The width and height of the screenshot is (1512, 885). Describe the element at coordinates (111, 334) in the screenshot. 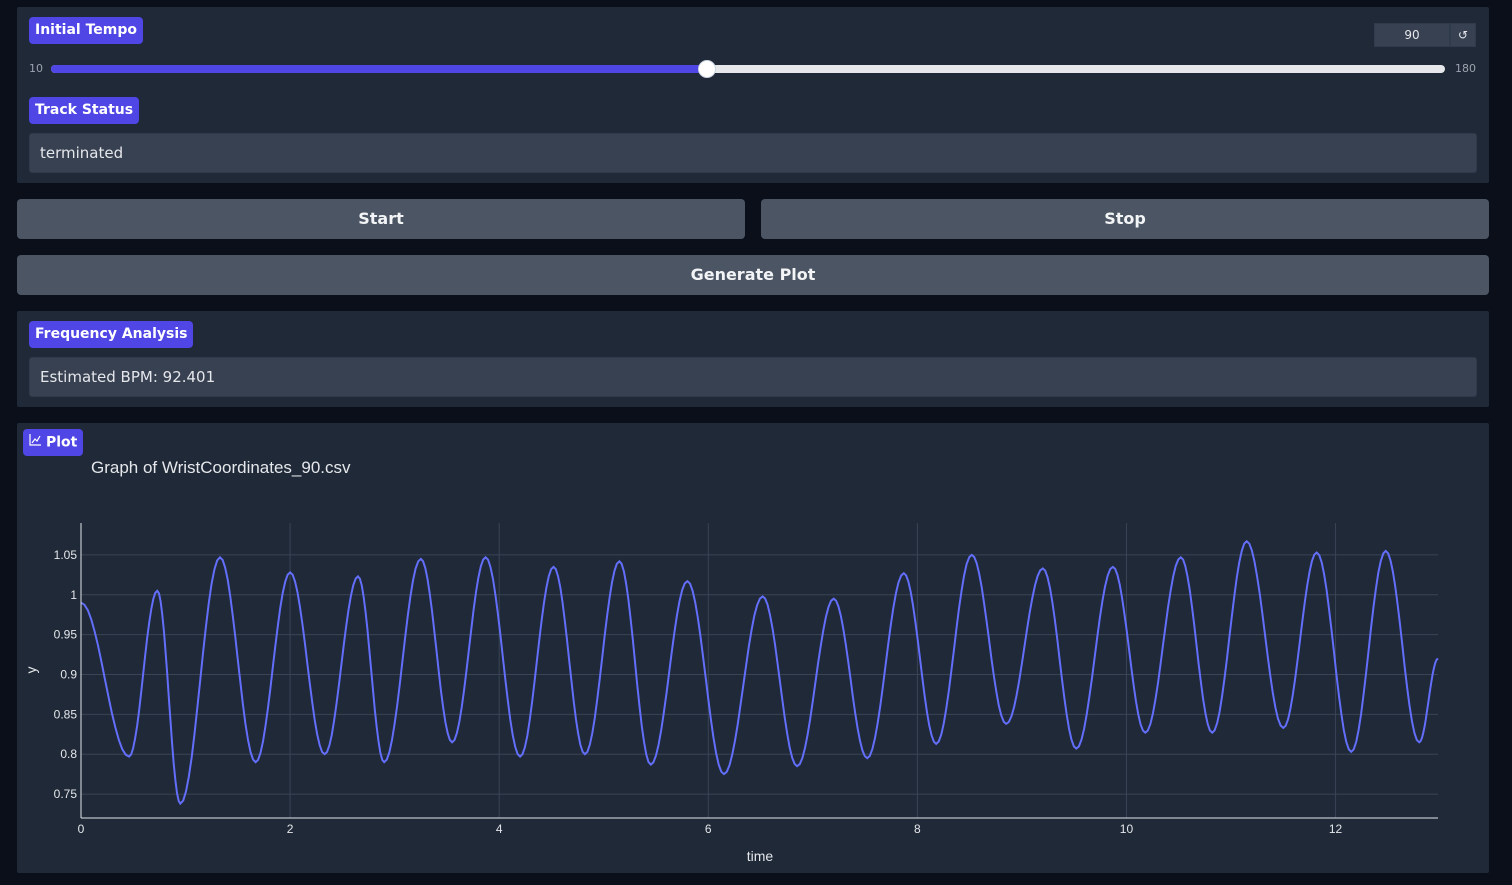

I see `frequency-analysis-label: Frequency Analysis` at that location.